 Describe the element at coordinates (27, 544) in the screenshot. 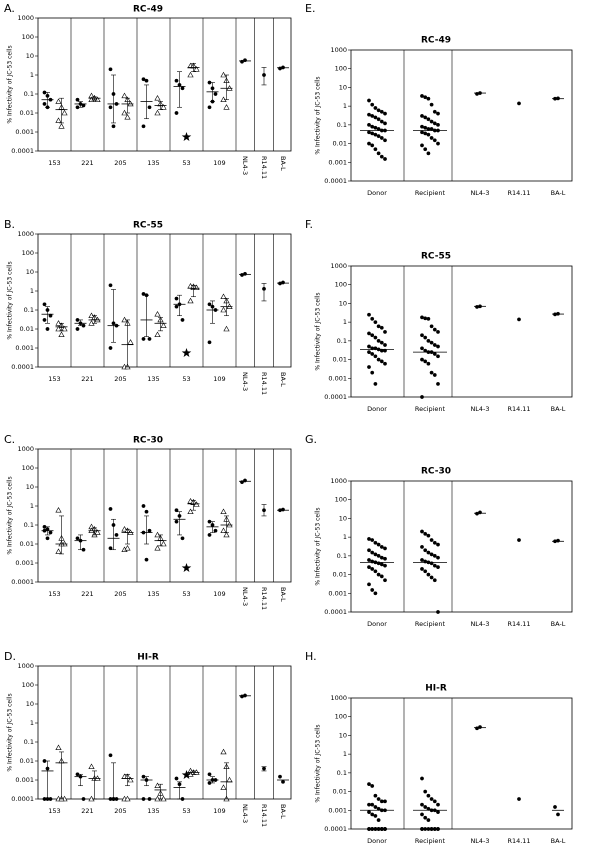

I see `y-tick-label: 0.01` at that location.